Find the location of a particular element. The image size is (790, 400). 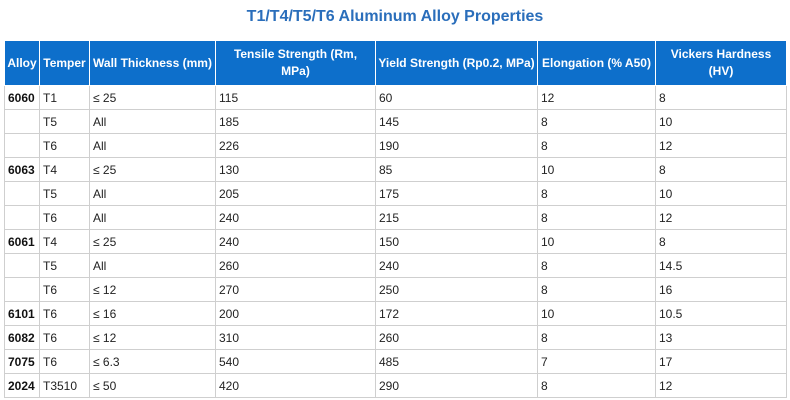

elongation-cell: 7 is located at coordinates (596, 361).